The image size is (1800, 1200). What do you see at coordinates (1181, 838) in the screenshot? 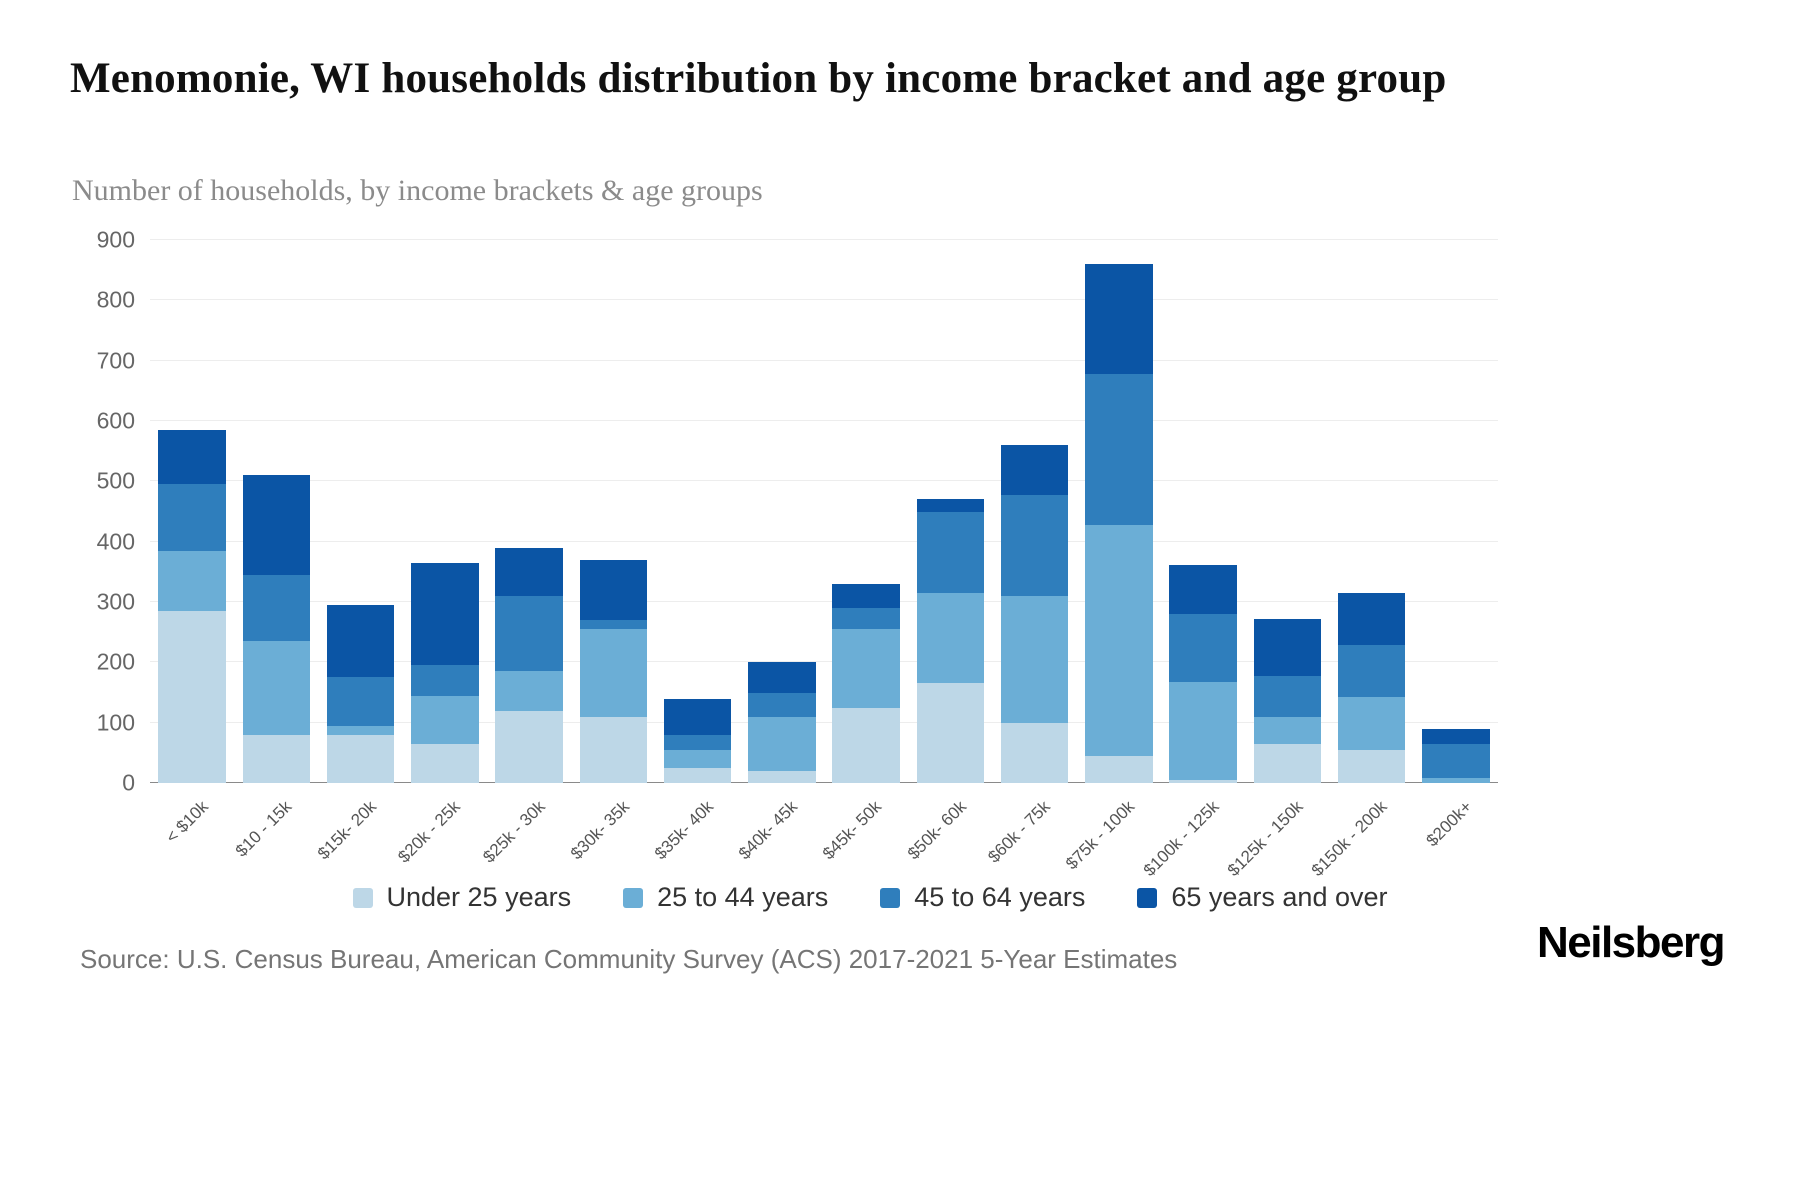
I see `x-axis-tick-label: $100k - 125k` at bounding box center [1181, 838].